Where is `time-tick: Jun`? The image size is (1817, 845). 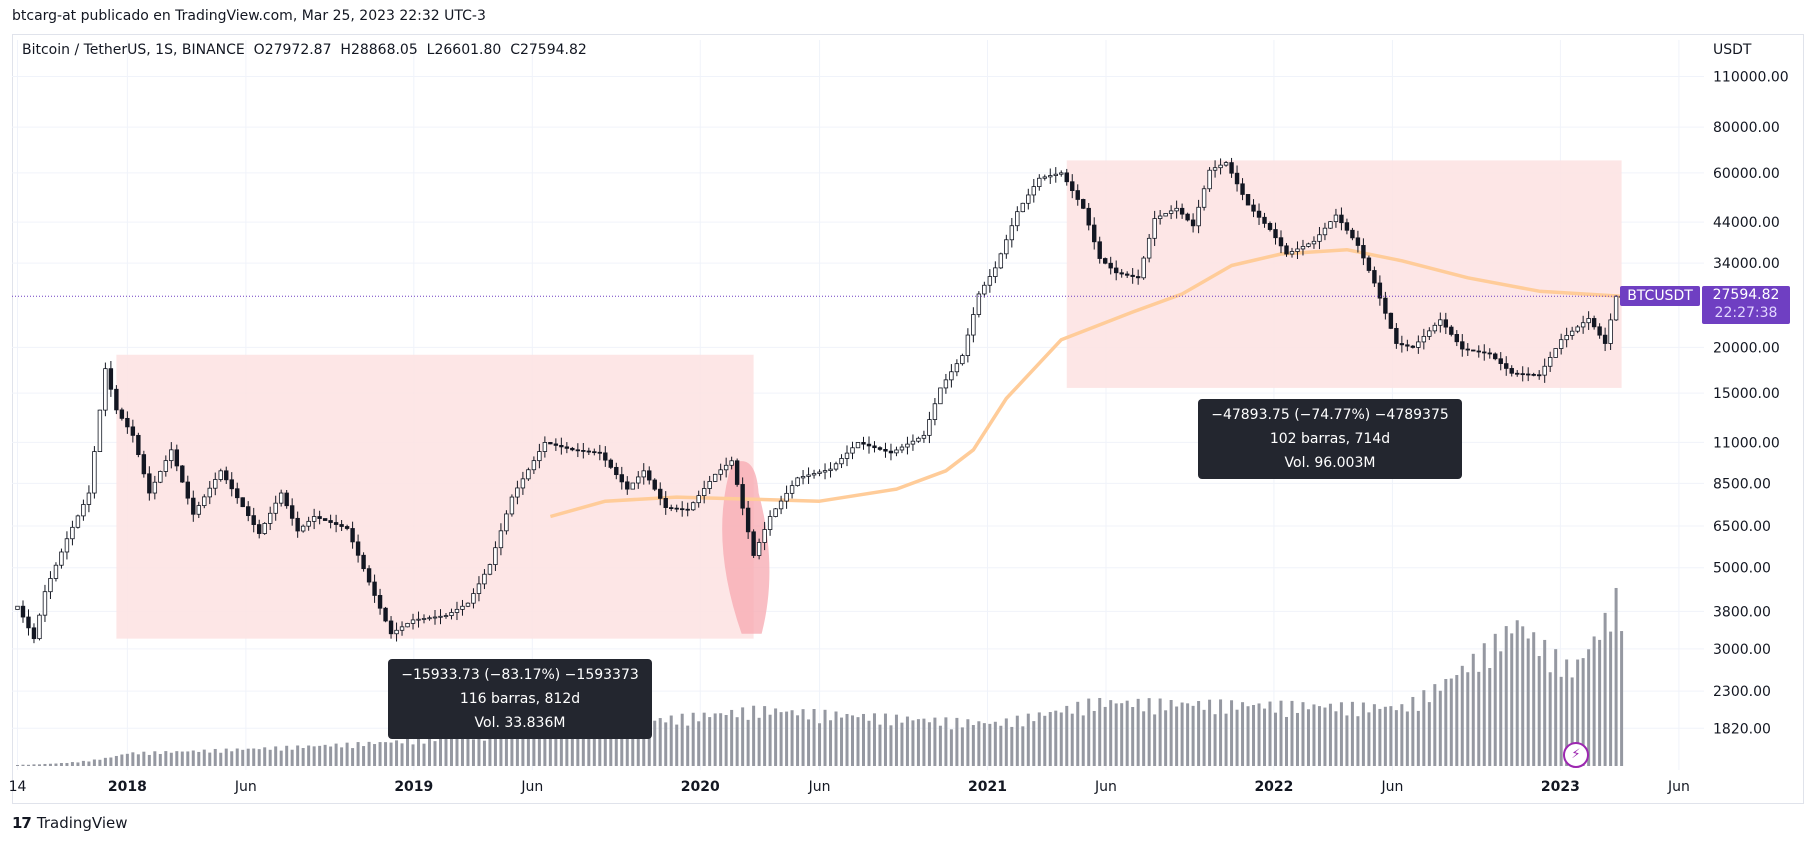 time-tick: Jun is located at coordinates (1105, 787).